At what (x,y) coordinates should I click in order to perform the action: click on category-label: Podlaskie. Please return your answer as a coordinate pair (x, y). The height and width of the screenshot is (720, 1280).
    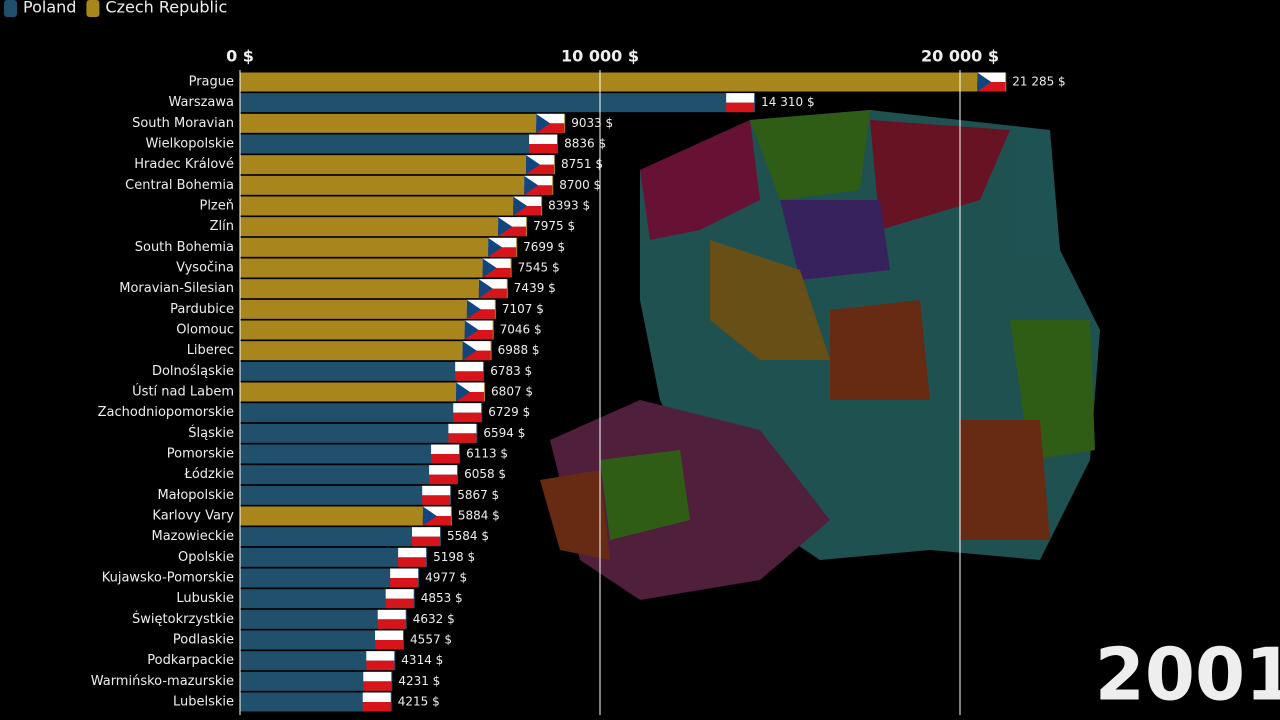
    Looking at the image, I should click on (203, 640).